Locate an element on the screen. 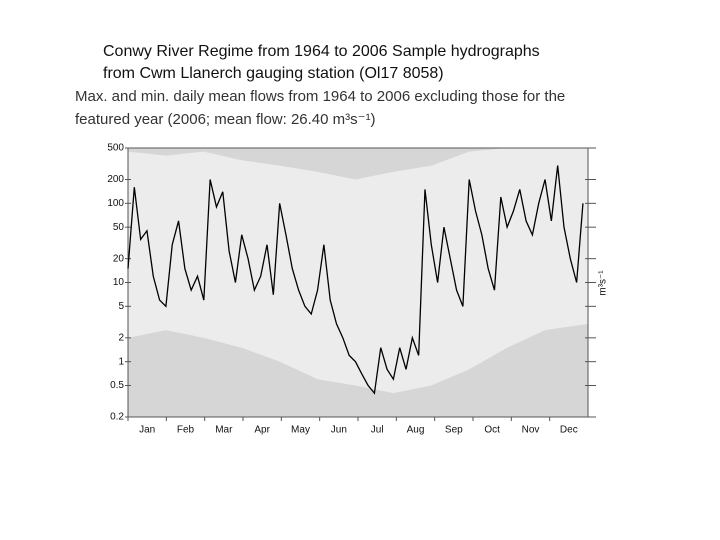 This screenshot has width=720, height=540. x-tick-label: Sep is located at coordinates (454, 430).